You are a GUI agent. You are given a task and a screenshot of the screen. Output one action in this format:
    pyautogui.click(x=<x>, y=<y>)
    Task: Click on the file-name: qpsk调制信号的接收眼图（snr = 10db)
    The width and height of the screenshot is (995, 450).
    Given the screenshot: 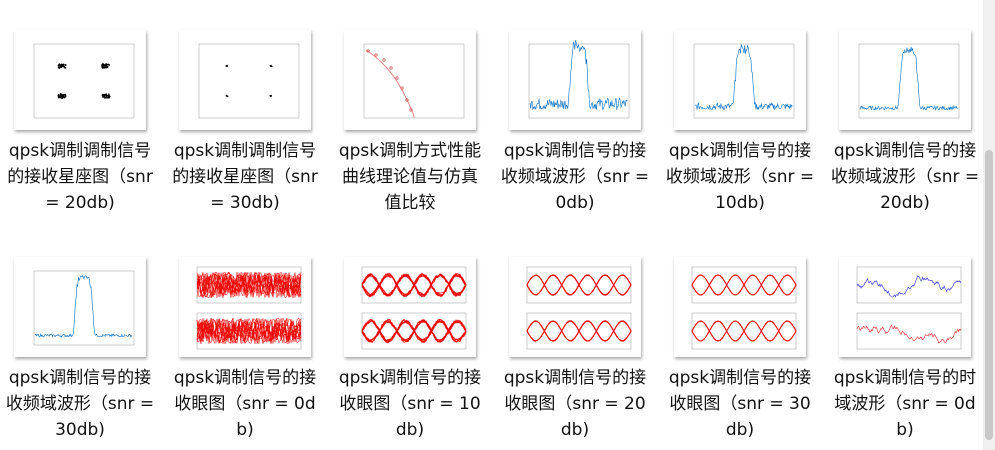 What is the action you would take?
    pyautogui.click(x=410, y=404)
    